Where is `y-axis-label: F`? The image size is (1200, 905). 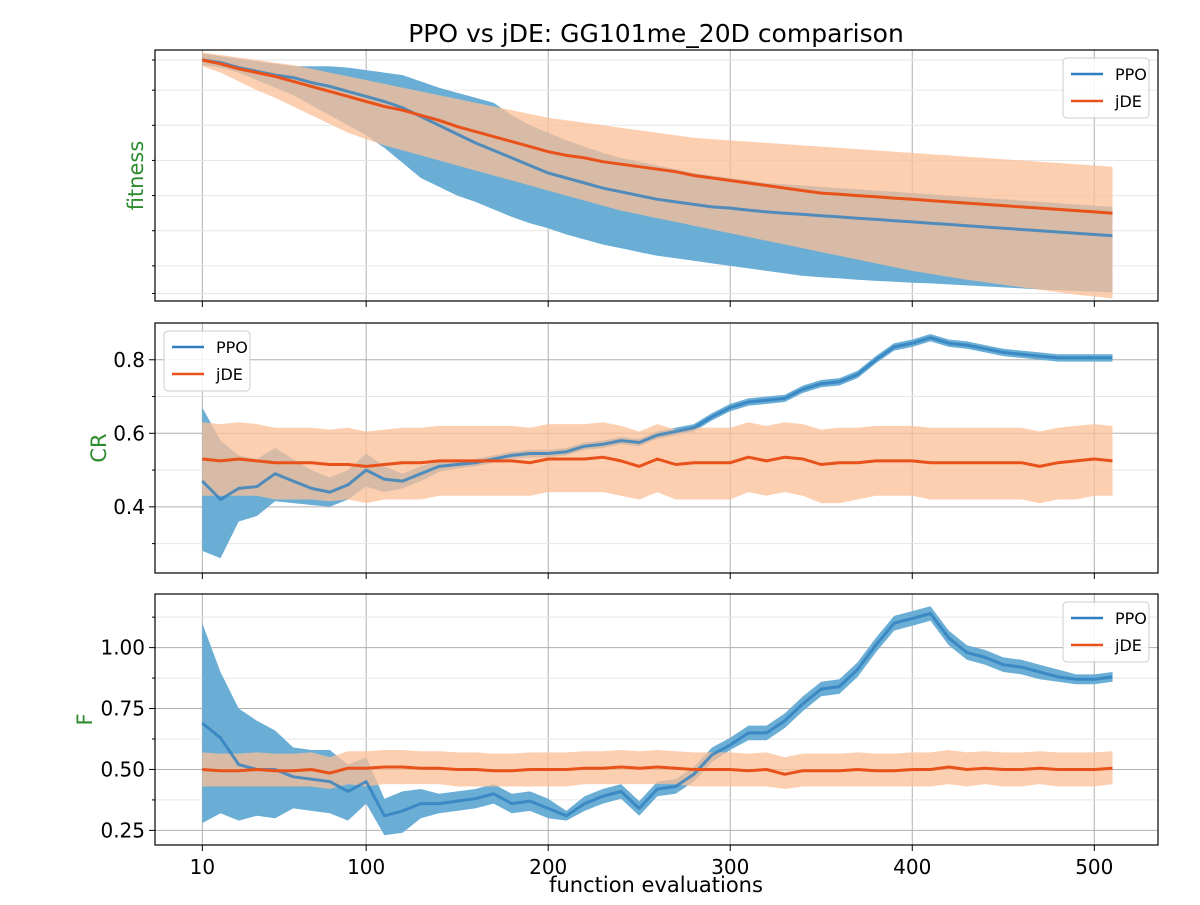
y-axis-label: F is located at coordinates (85, 719).